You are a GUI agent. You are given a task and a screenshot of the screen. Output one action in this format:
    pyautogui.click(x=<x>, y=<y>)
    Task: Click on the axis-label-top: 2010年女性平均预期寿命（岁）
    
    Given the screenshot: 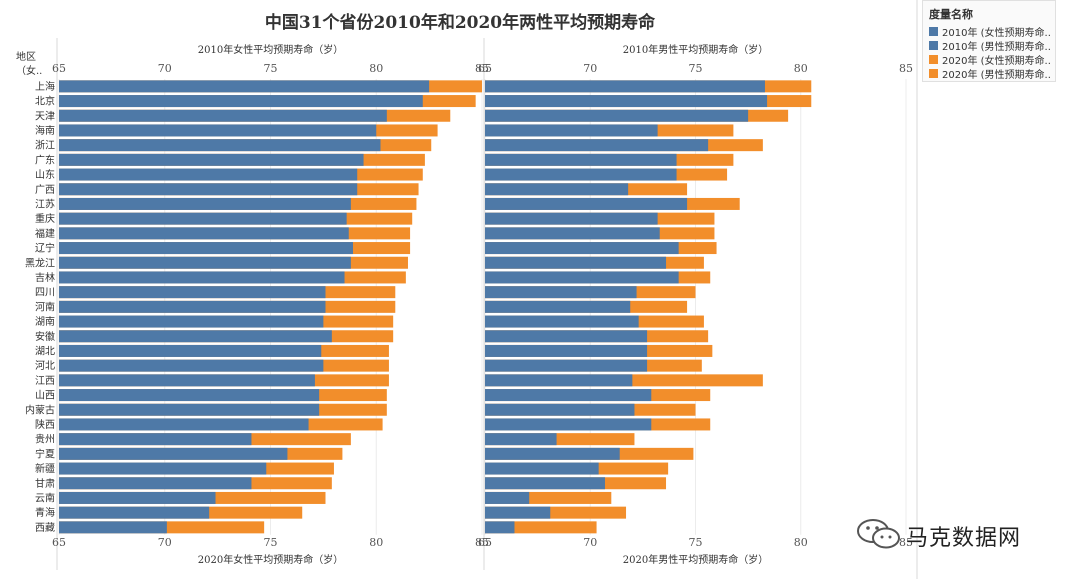 What is the action you would take?
    pyautogui.click(x=270, y=49)
    